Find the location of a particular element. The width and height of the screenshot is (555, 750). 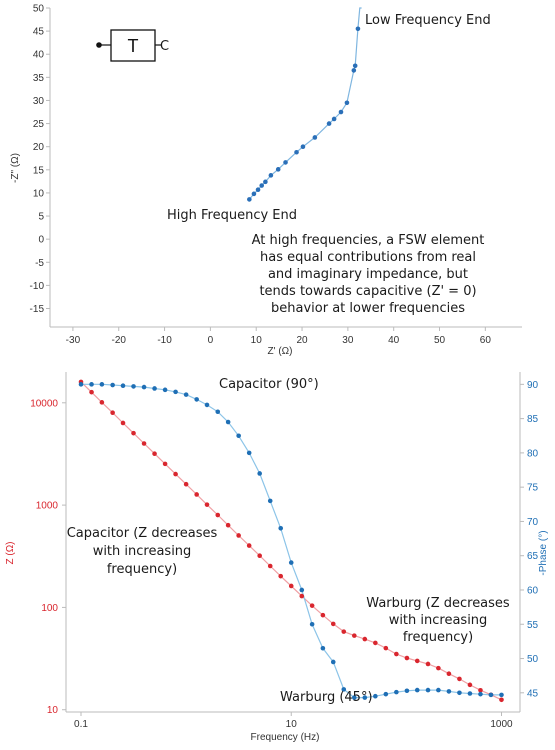

bode-left-tick-label: 10000 is located at coordinates (44, 403).